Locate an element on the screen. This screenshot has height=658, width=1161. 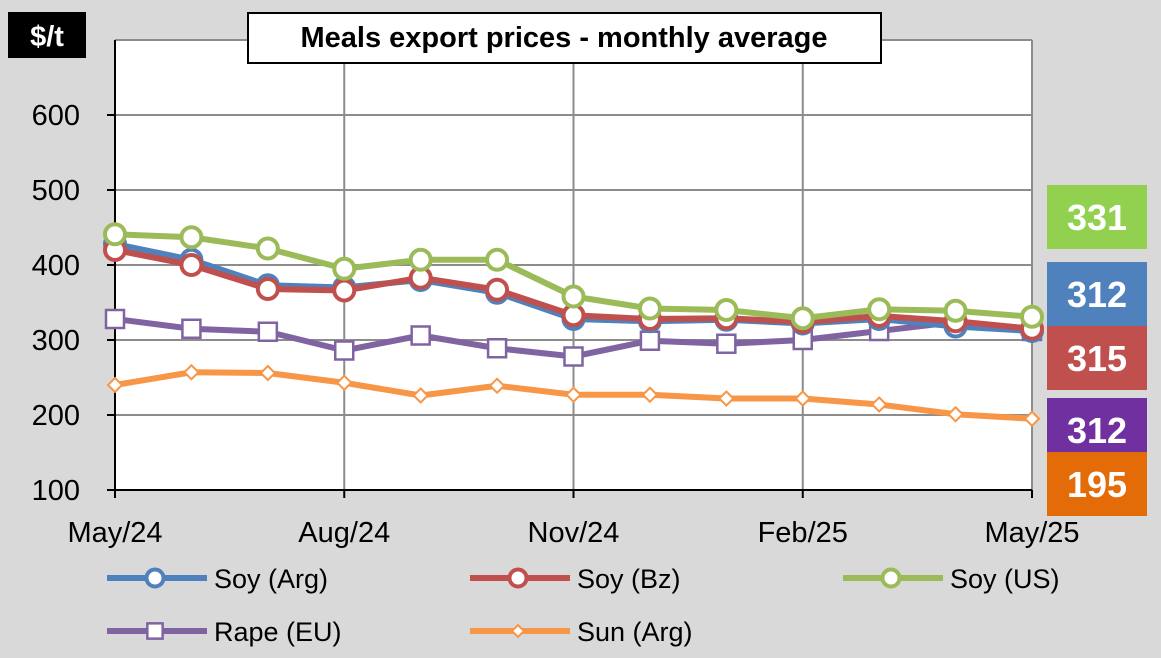
badge-value: 331 is located at coordinates (1097, 217).